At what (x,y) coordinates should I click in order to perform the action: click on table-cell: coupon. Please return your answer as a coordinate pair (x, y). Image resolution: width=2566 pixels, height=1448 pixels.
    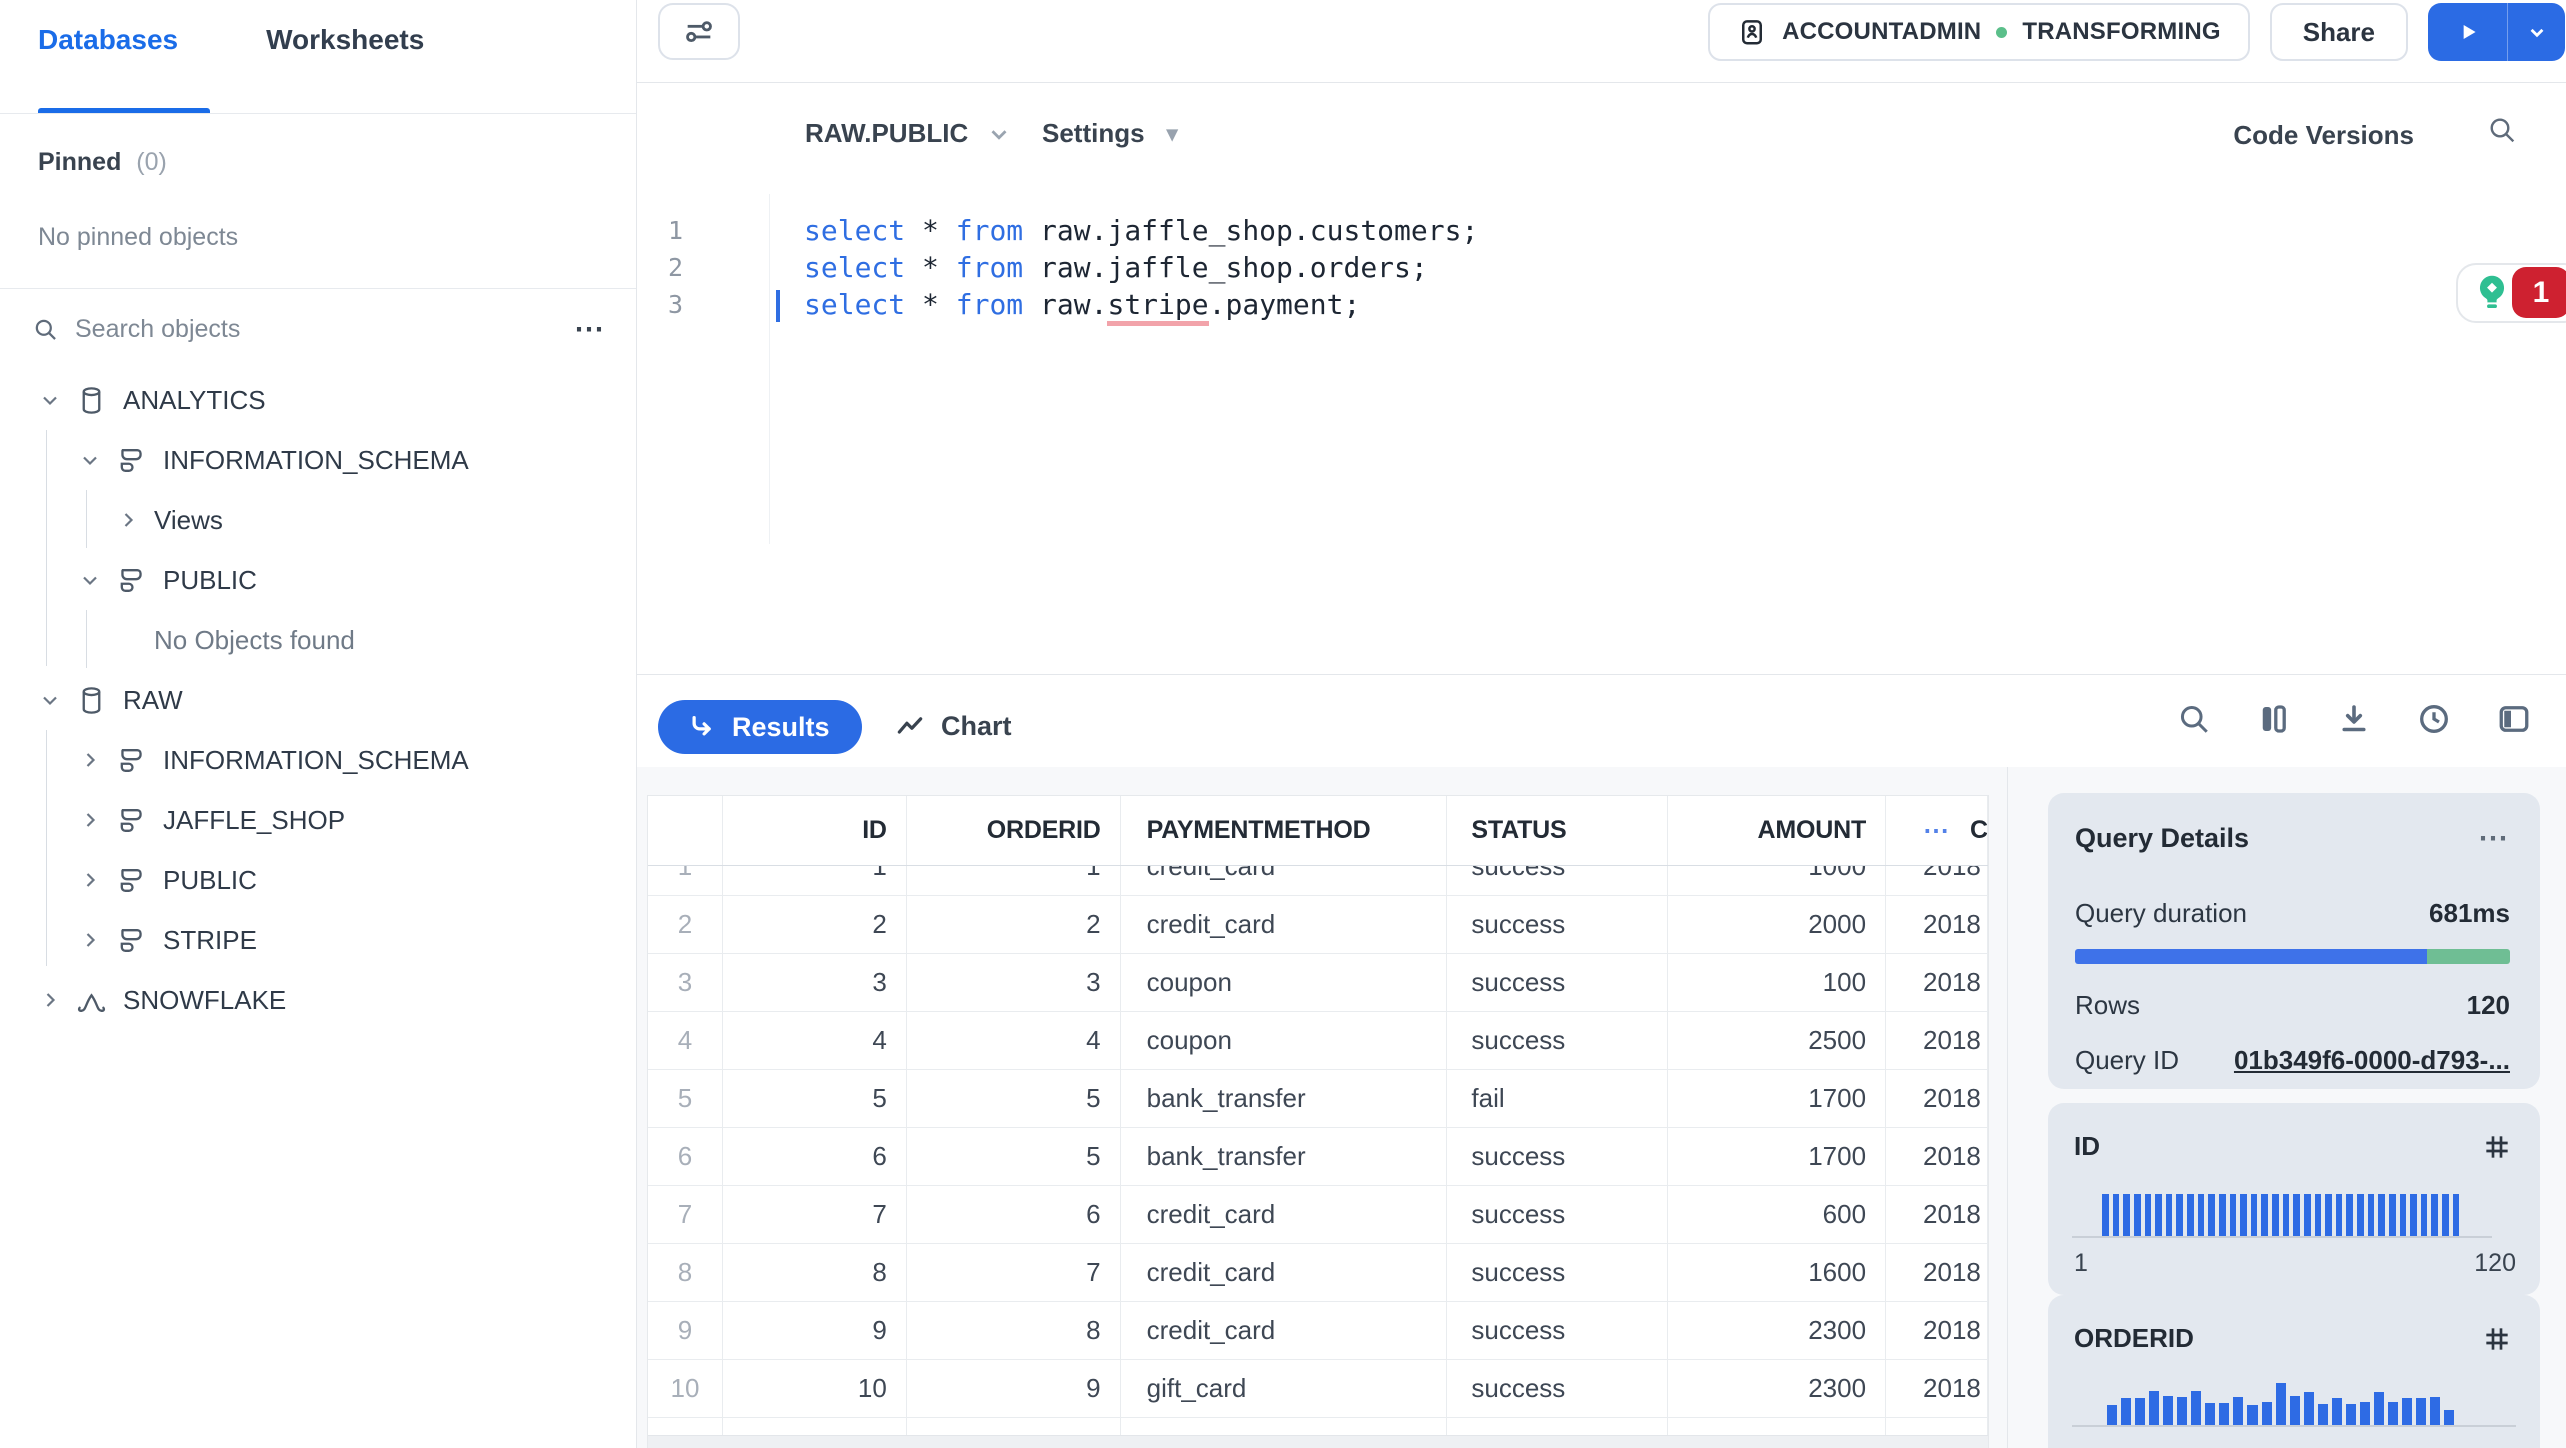
    Looking at the image, I should click on (1284, 1040).